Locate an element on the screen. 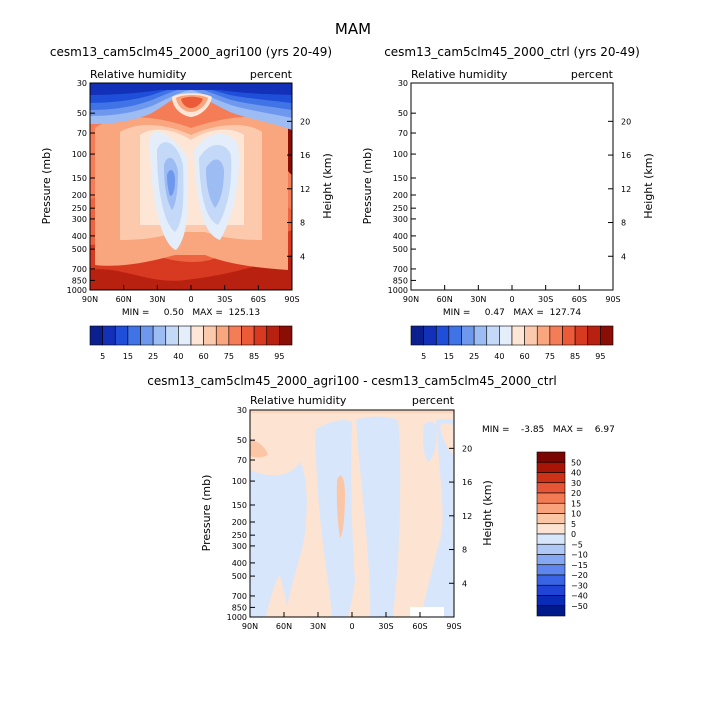 This screenshot has width=706, height=704. colorbar-label: −40 is located at coordinates (579, 596).